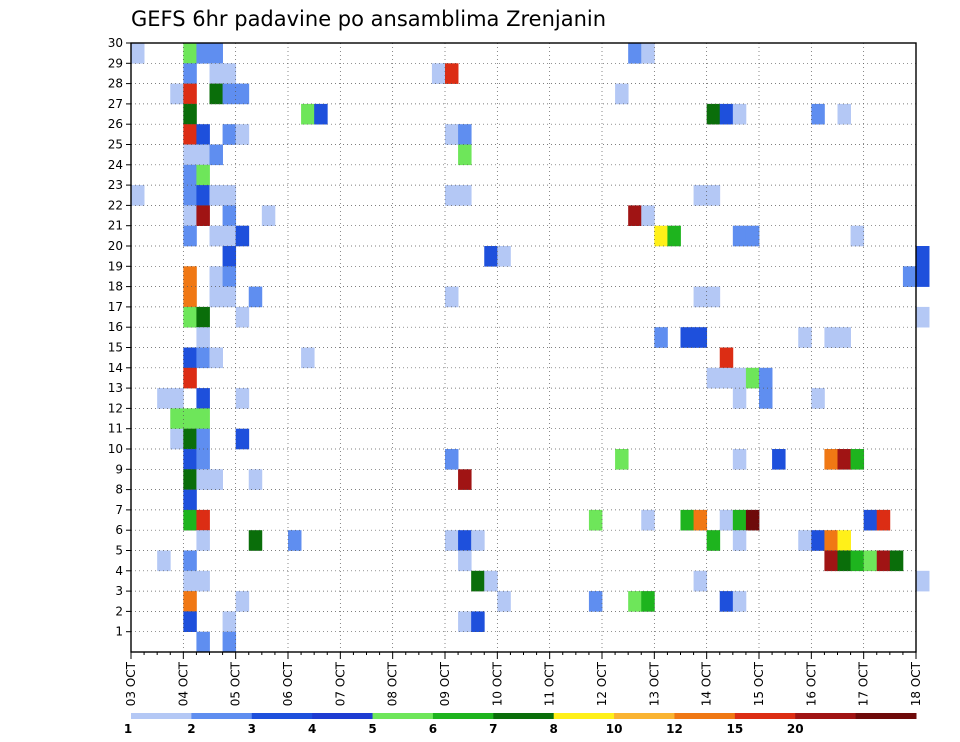 The width and height of the screenshot is (960, 742). What do you see at coordinates (115, 84) in the screenshot?
I see `y-tick-label: 28` at bounding box center [115, 84].